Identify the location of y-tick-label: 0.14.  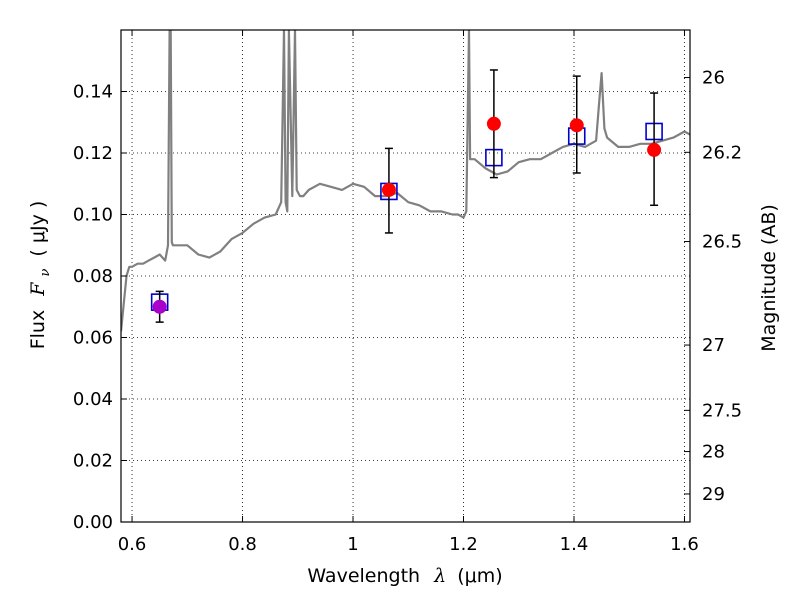
(93, 92).